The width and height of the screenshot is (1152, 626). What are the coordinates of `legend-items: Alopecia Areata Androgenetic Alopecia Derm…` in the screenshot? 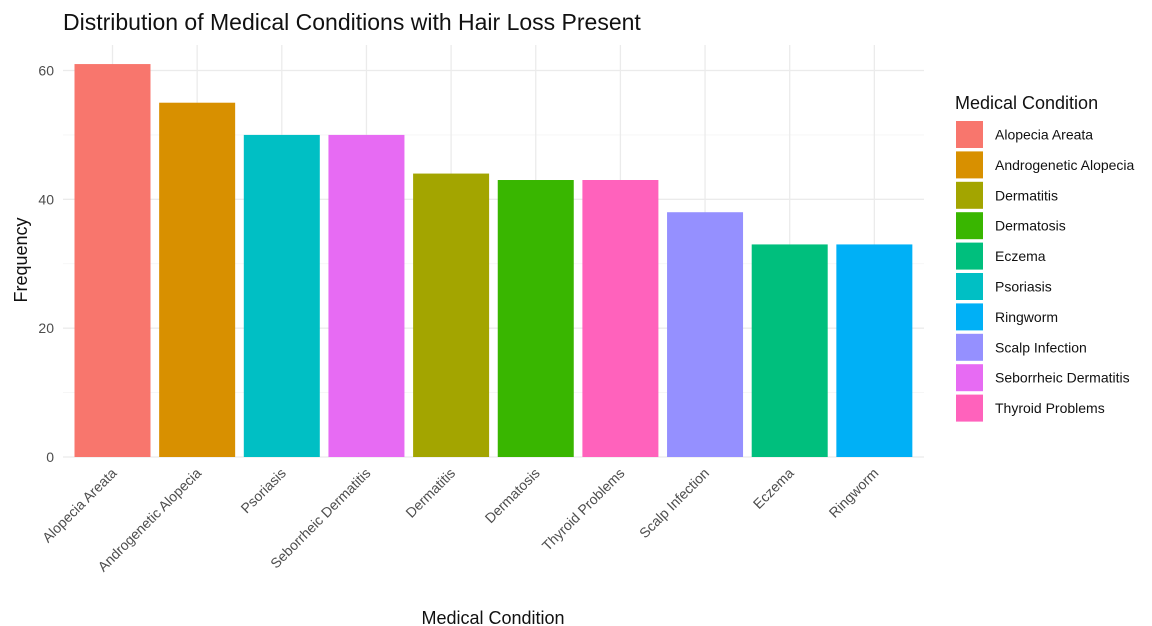 It's located at (1045, 271).